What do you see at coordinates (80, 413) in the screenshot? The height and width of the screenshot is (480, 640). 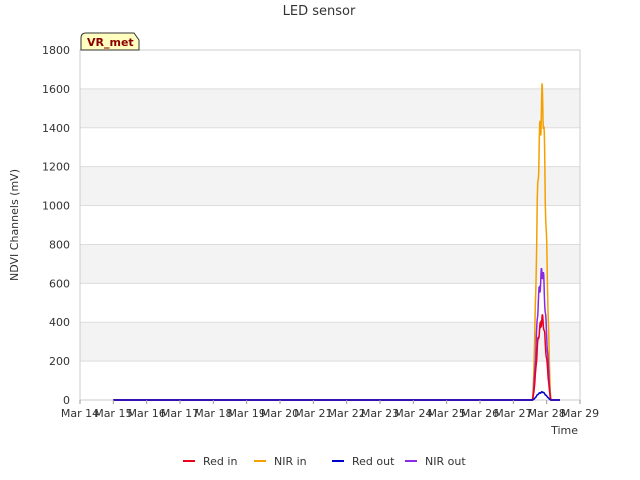 I see `x-tick-label: Mar 14` at bounding box center [80, 413].